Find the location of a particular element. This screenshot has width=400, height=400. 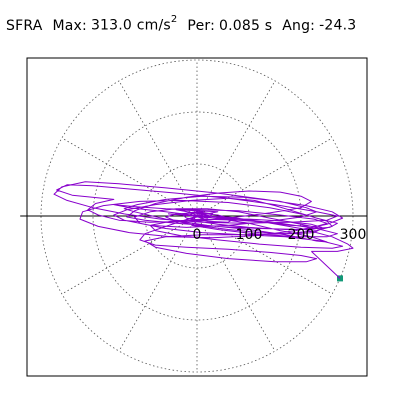

x-tick-label: 0 is located at coordinates (197, 235).